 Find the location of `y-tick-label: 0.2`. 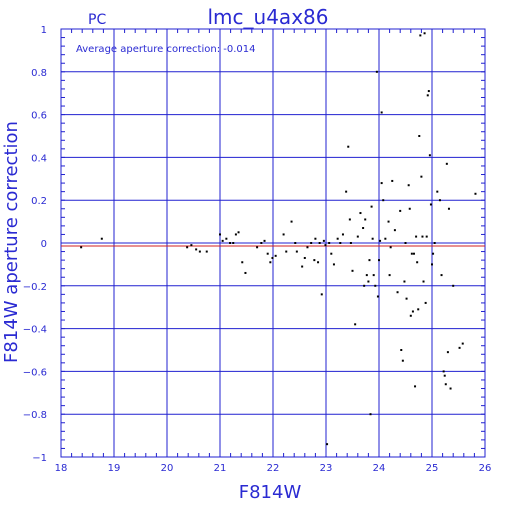

y-tick-label: 0.2 is located at coordinates (39, 201).